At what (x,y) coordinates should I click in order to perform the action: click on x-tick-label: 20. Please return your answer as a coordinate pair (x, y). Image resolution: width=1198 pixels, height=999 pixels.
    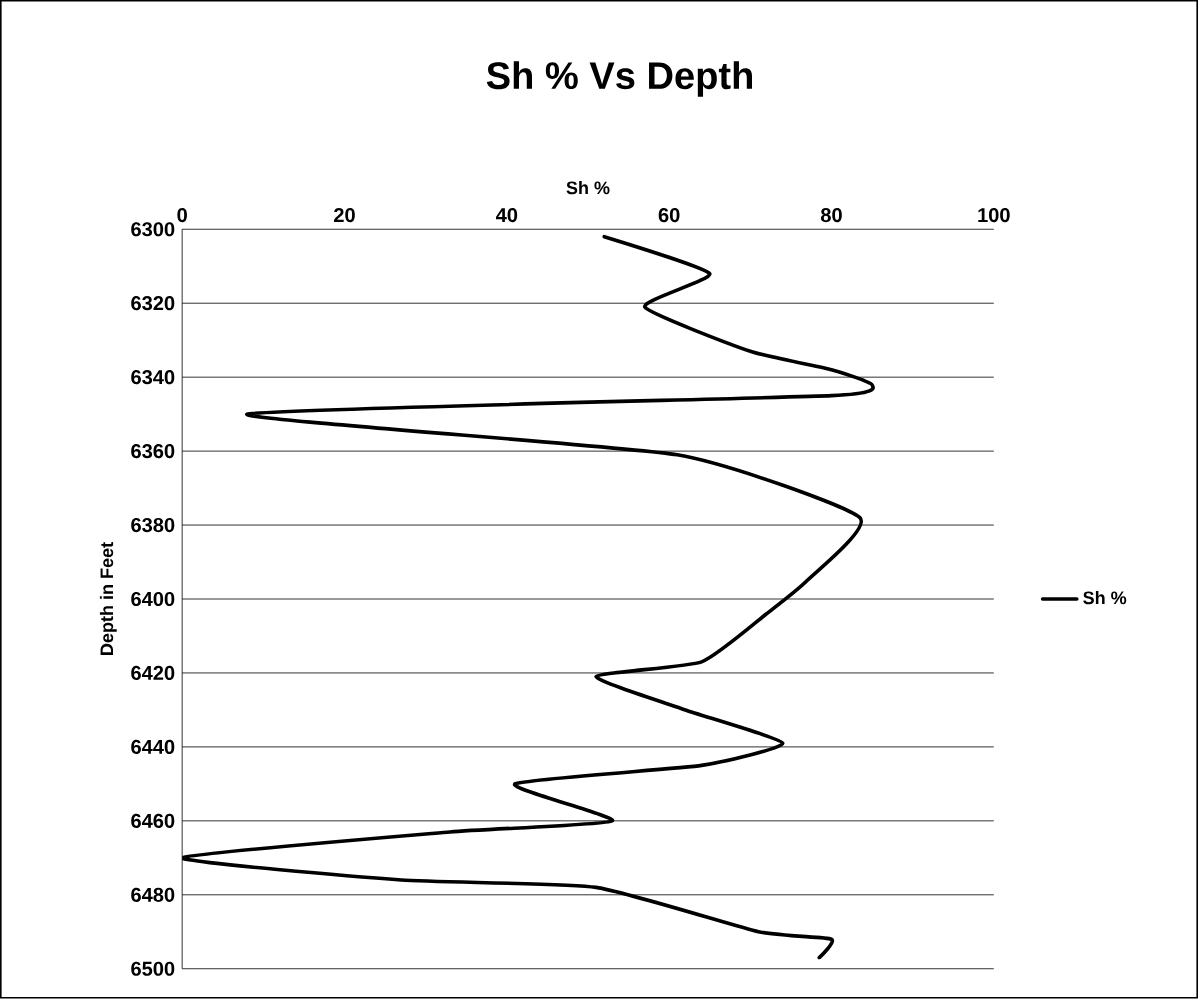
    Looking at the image, I should click on (344, 215).